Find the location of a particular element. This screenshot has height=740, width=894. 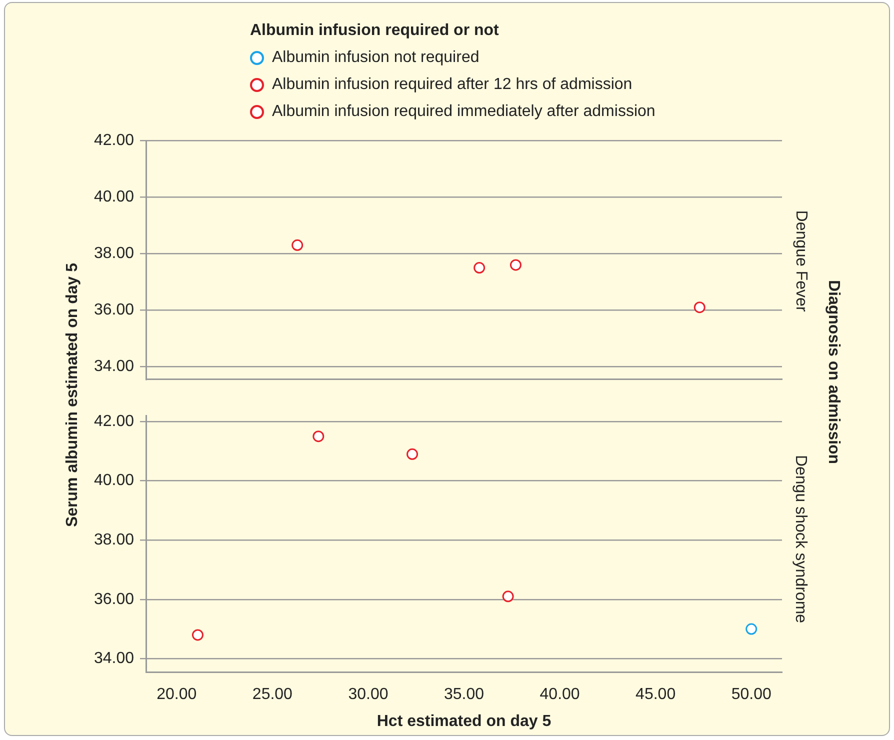

text: Diagnosis on admission is located at coordinates (833, 372).